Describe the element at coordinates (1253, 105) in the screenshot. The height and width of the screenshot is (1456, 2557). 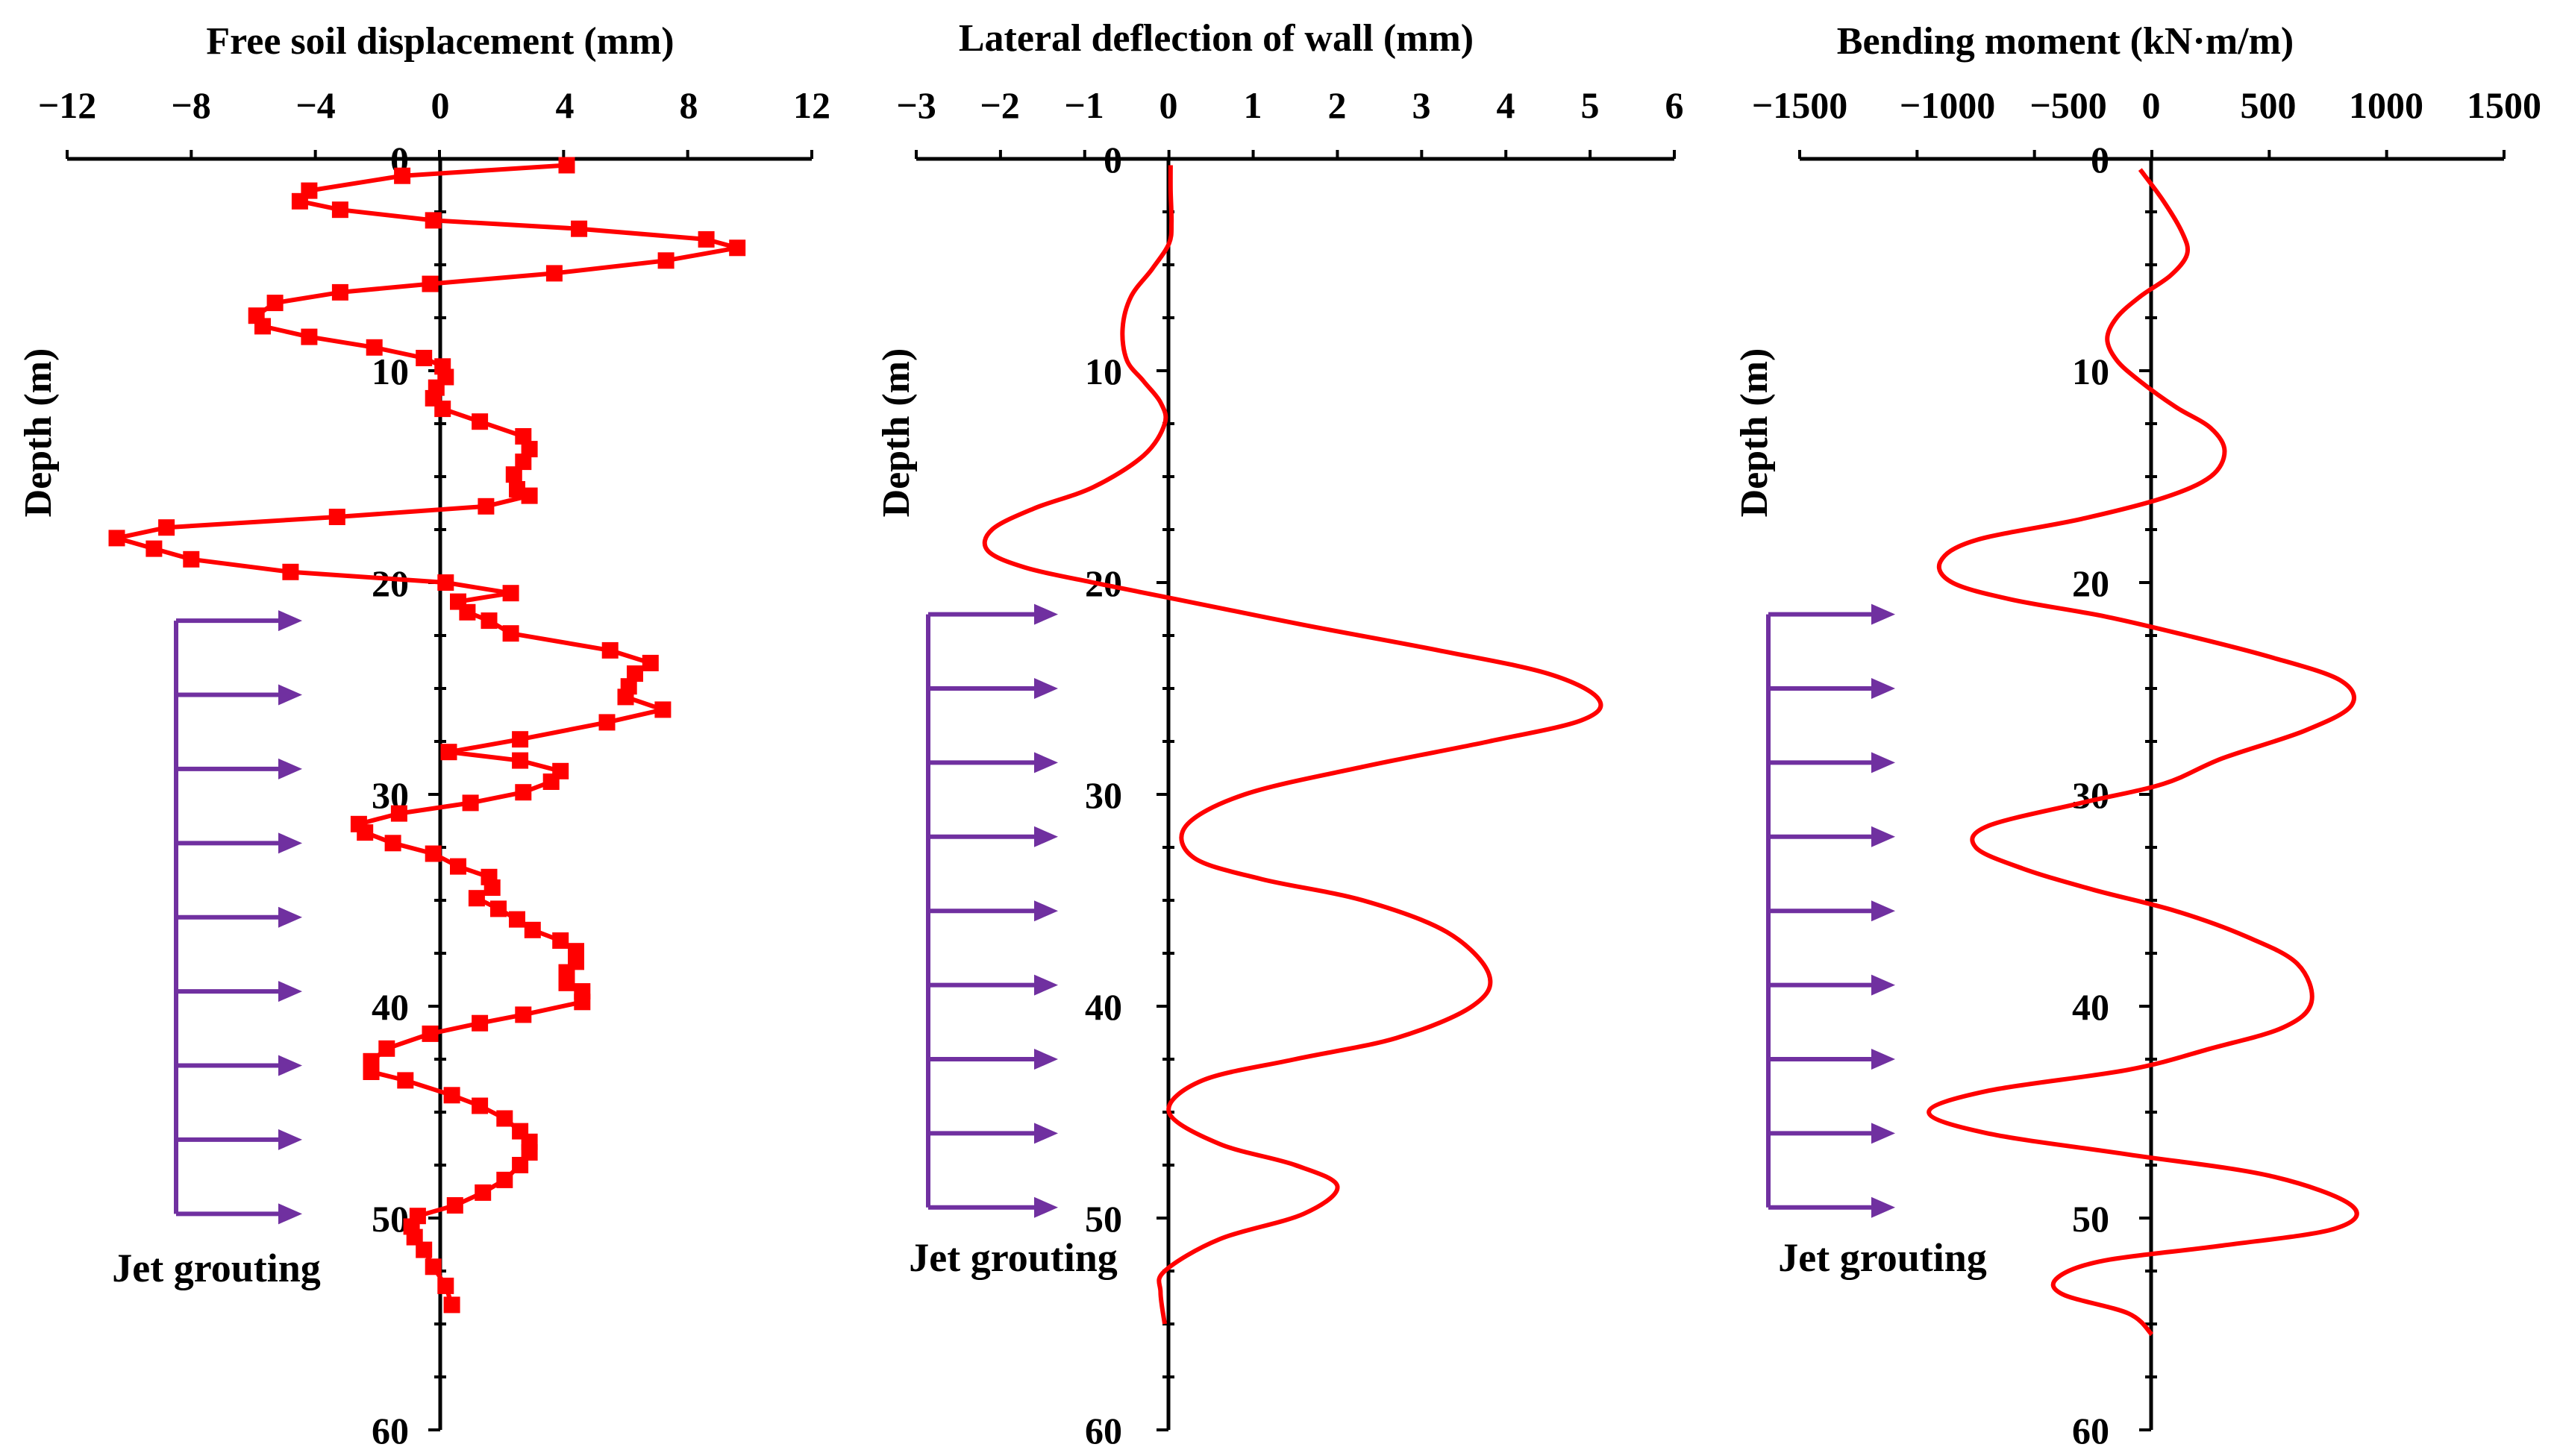
I see `x-tick-label: 1` at that location.